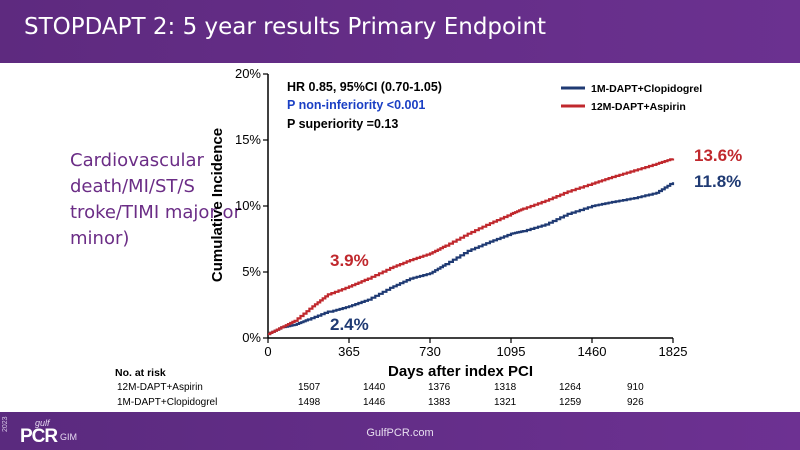 This screenshot has height=450, width=800. What do you see at coordinates (631, 98) in the screenshot?
I see `chart-legend: 1M-DAPT+Clopidogrel 12M-DAPT+Aspirin` at bounding box center [631, 98].